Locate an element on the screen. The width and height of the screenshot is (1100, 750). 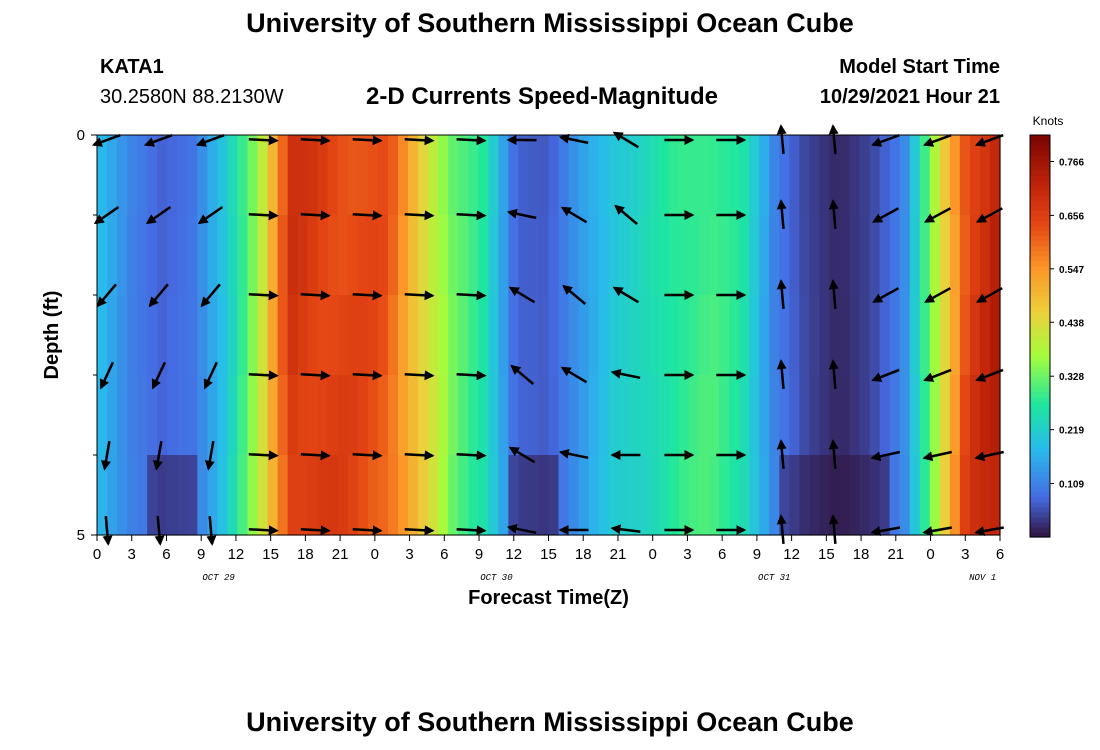
x-day-label: OCT 30 is located at coordinates (496, 578).